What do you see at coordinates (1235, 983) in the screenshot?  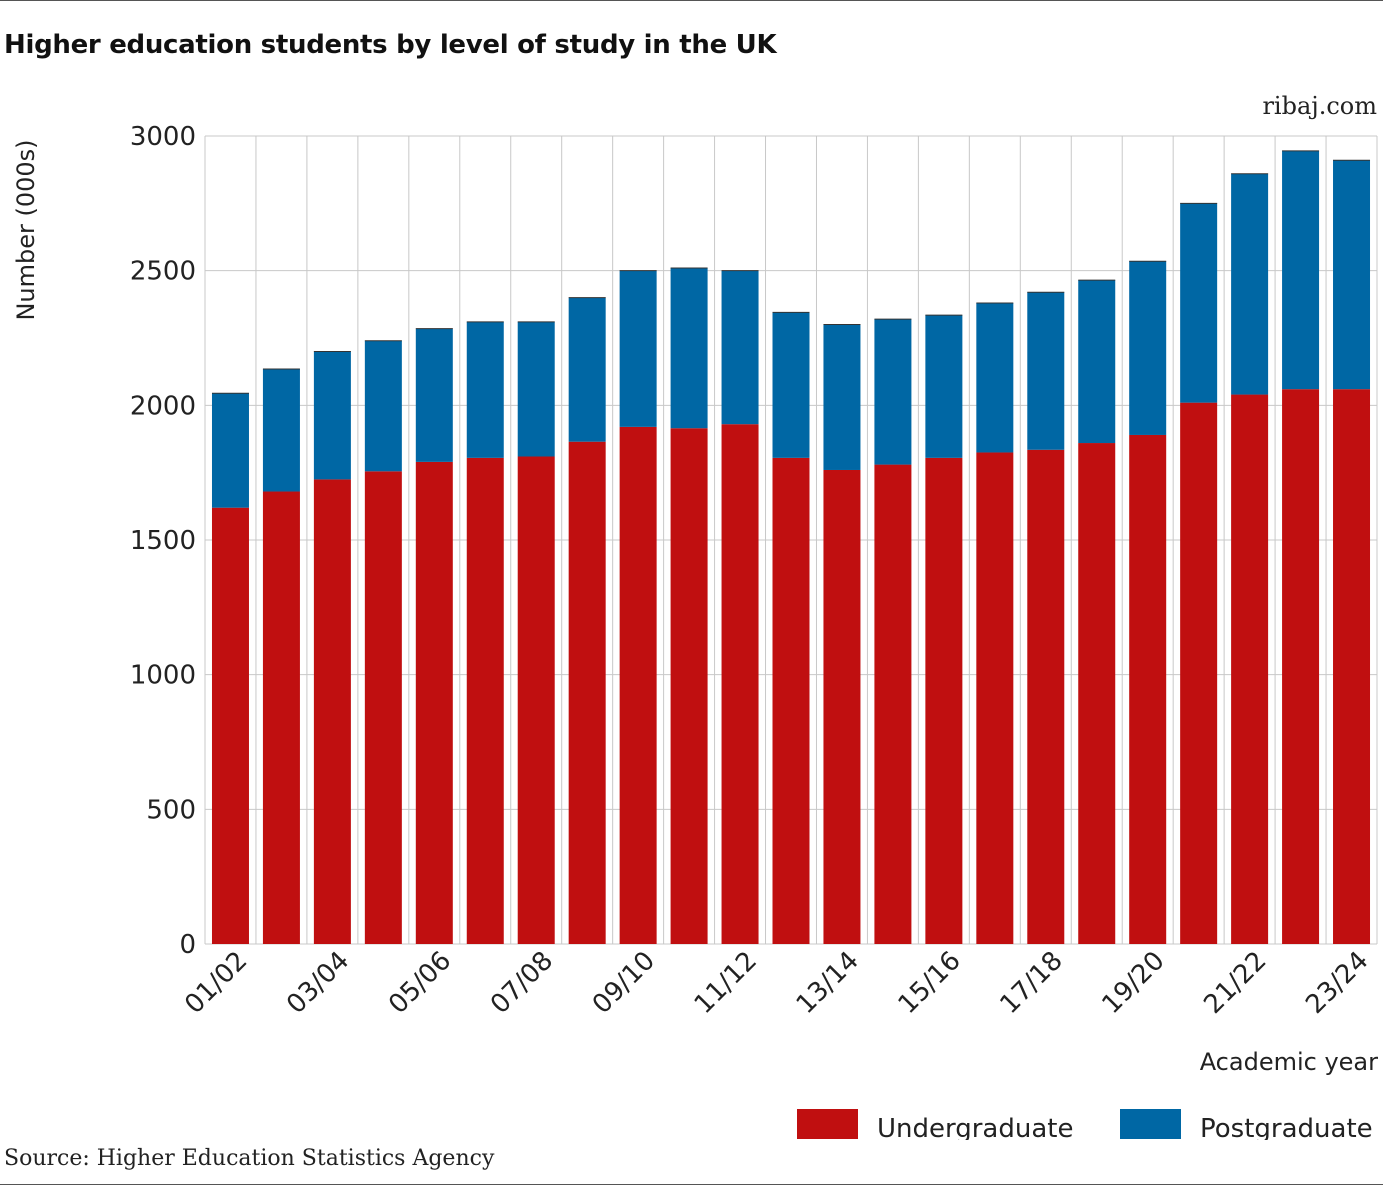 I see `x-tick-label: 21/22` at bounding box center [1235, 983].